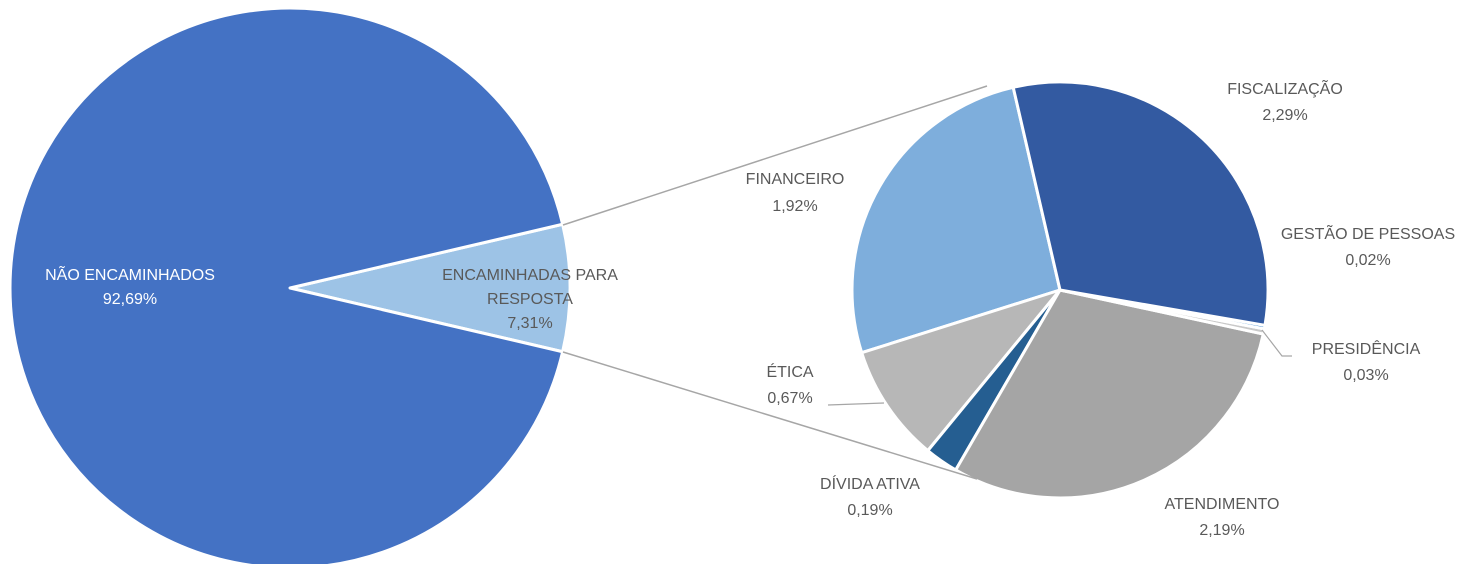  I want to click on slice-label: ATENDIMENTO, so click(1222, 504).